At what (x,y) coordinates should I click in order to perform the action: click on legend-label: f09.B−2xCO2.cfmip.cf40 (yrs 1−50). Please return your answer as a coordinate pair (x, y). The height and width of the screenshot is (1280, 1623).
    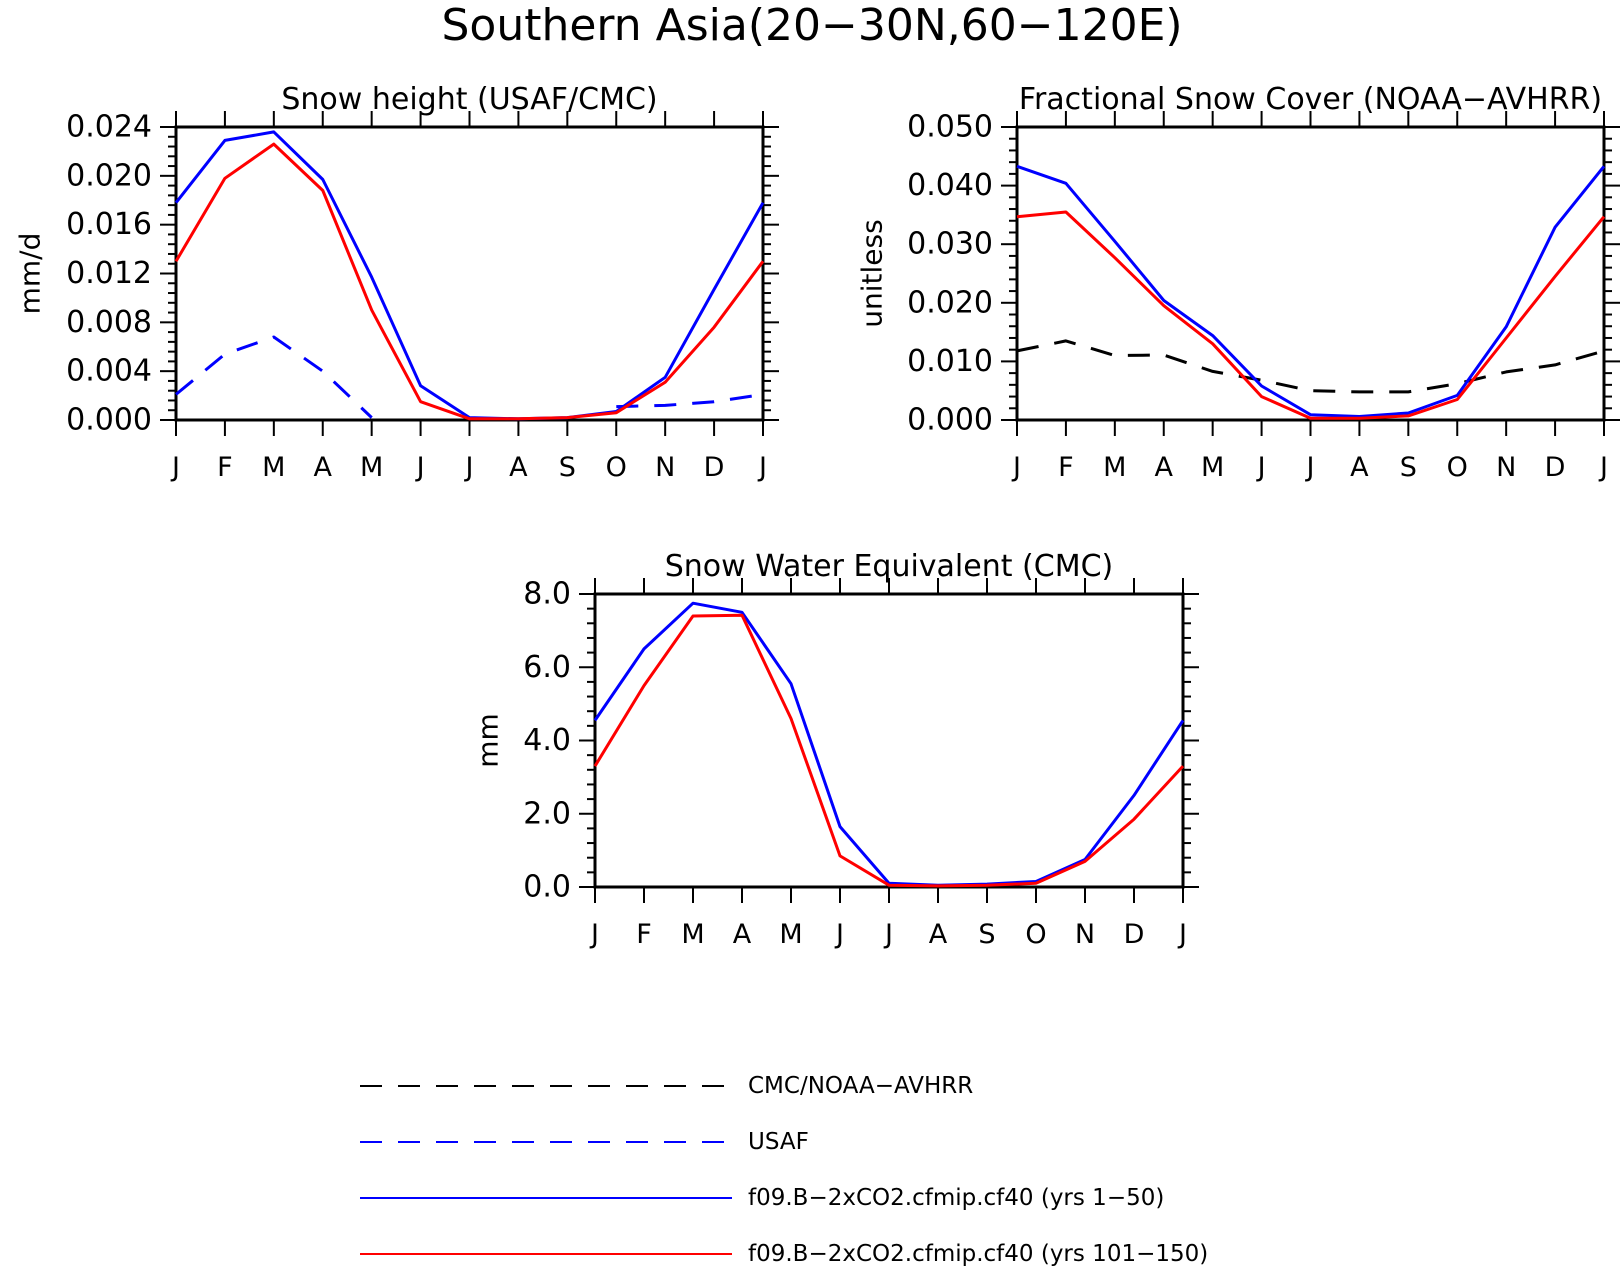
    Looking at the image, I should click on (956, 1198).